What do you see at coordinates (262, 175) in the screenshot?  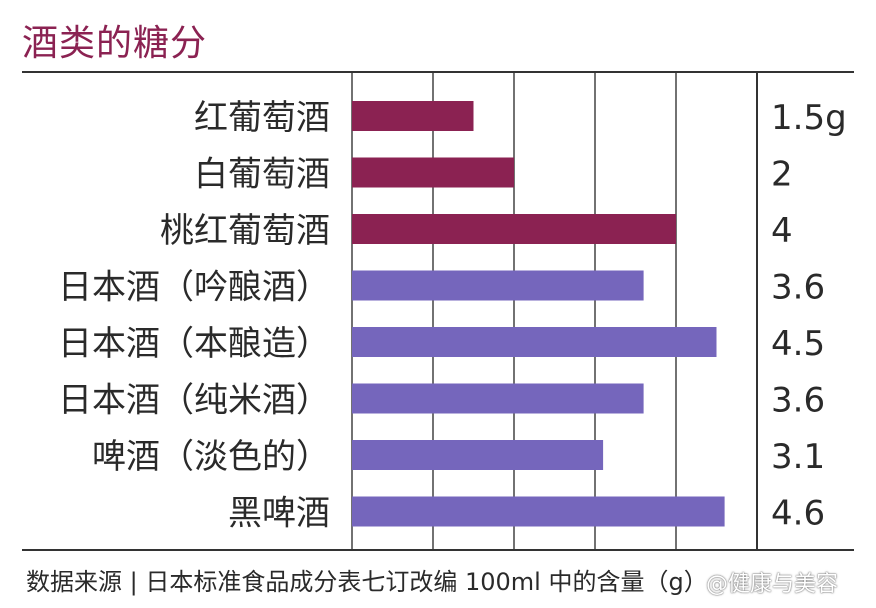 I see `category-label: 白葡萄酒` at bounding box center [262, 175].